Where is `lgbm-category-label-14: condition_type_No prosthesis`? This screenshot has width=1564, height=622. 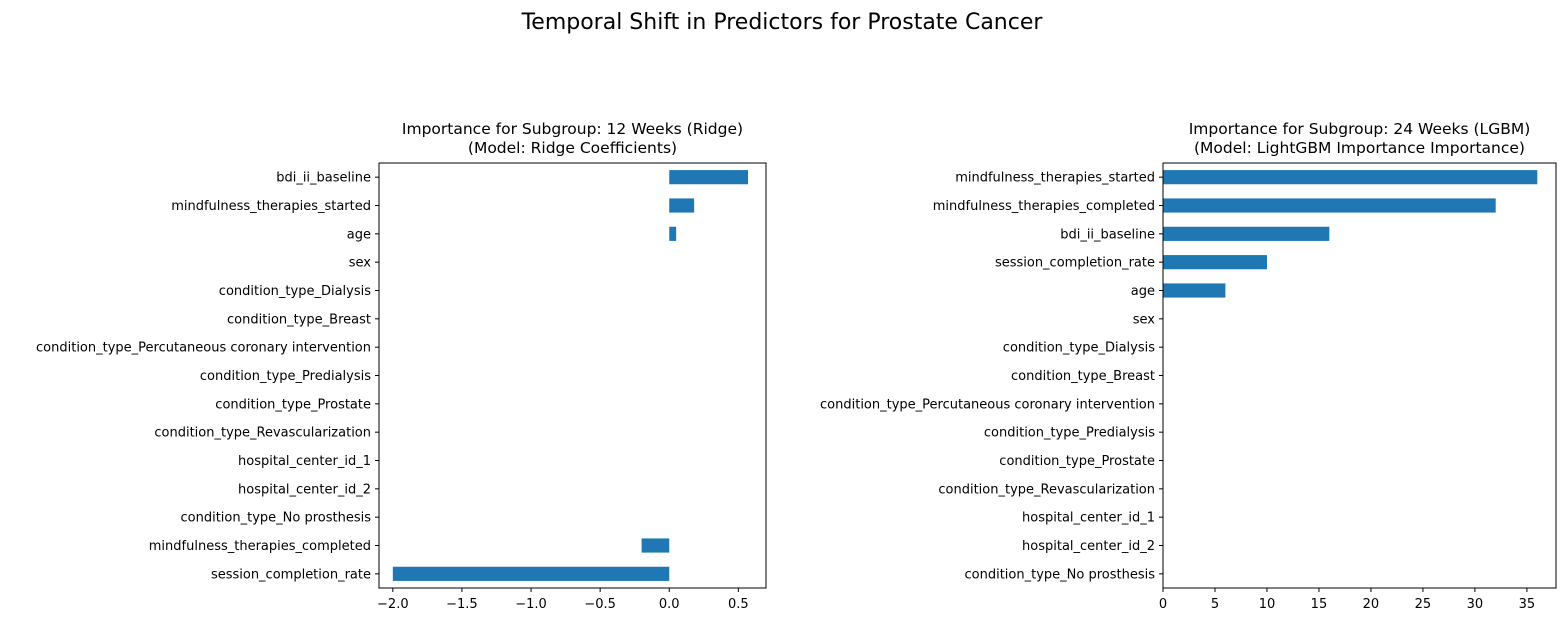 lgbm-category-label-14: condition_type_No prosthesis is located at coordinates (1060, 574).